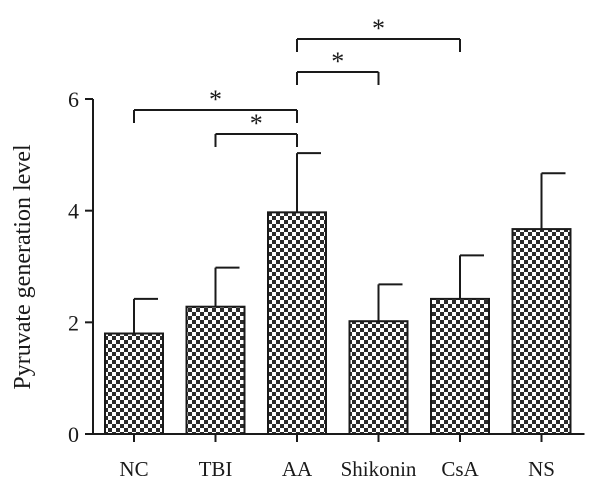 Image resolution: width=600 pixels, height=486 pixels. I want to click on x-tick-label: NC, so click(133, 469).